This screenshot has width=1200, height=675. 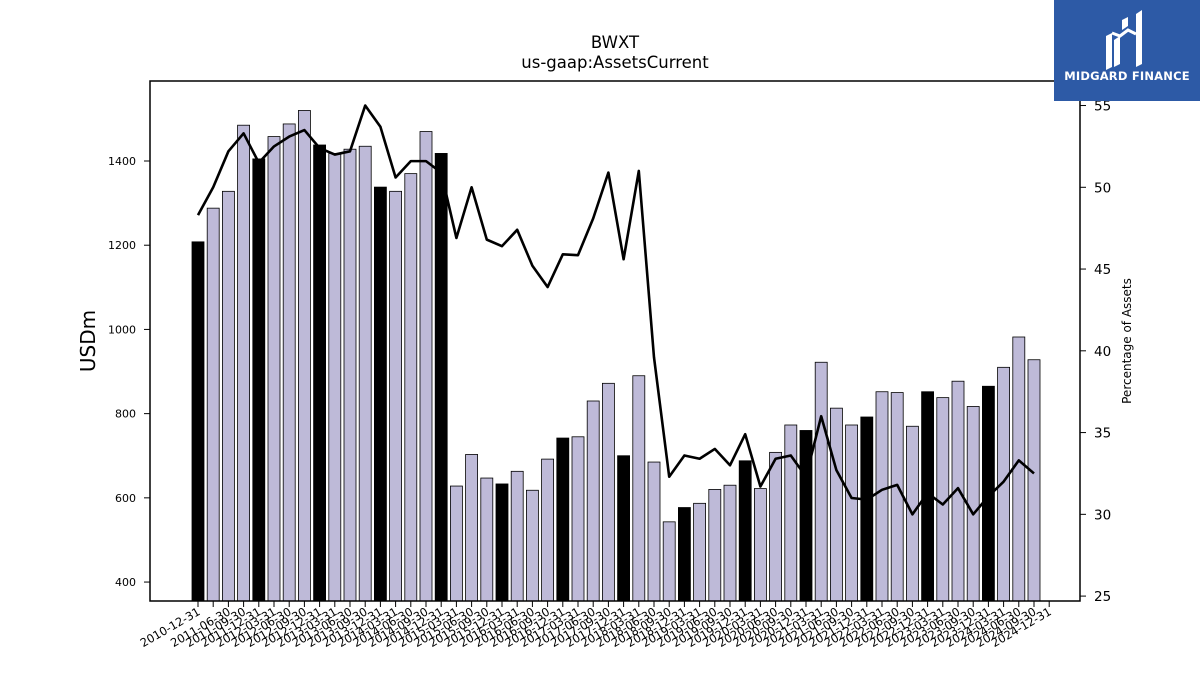 What do you see at coordinates (1102, 270) in the screenshot?
I see `y2-tick-label: 45` at bounding box center [1102, 270].